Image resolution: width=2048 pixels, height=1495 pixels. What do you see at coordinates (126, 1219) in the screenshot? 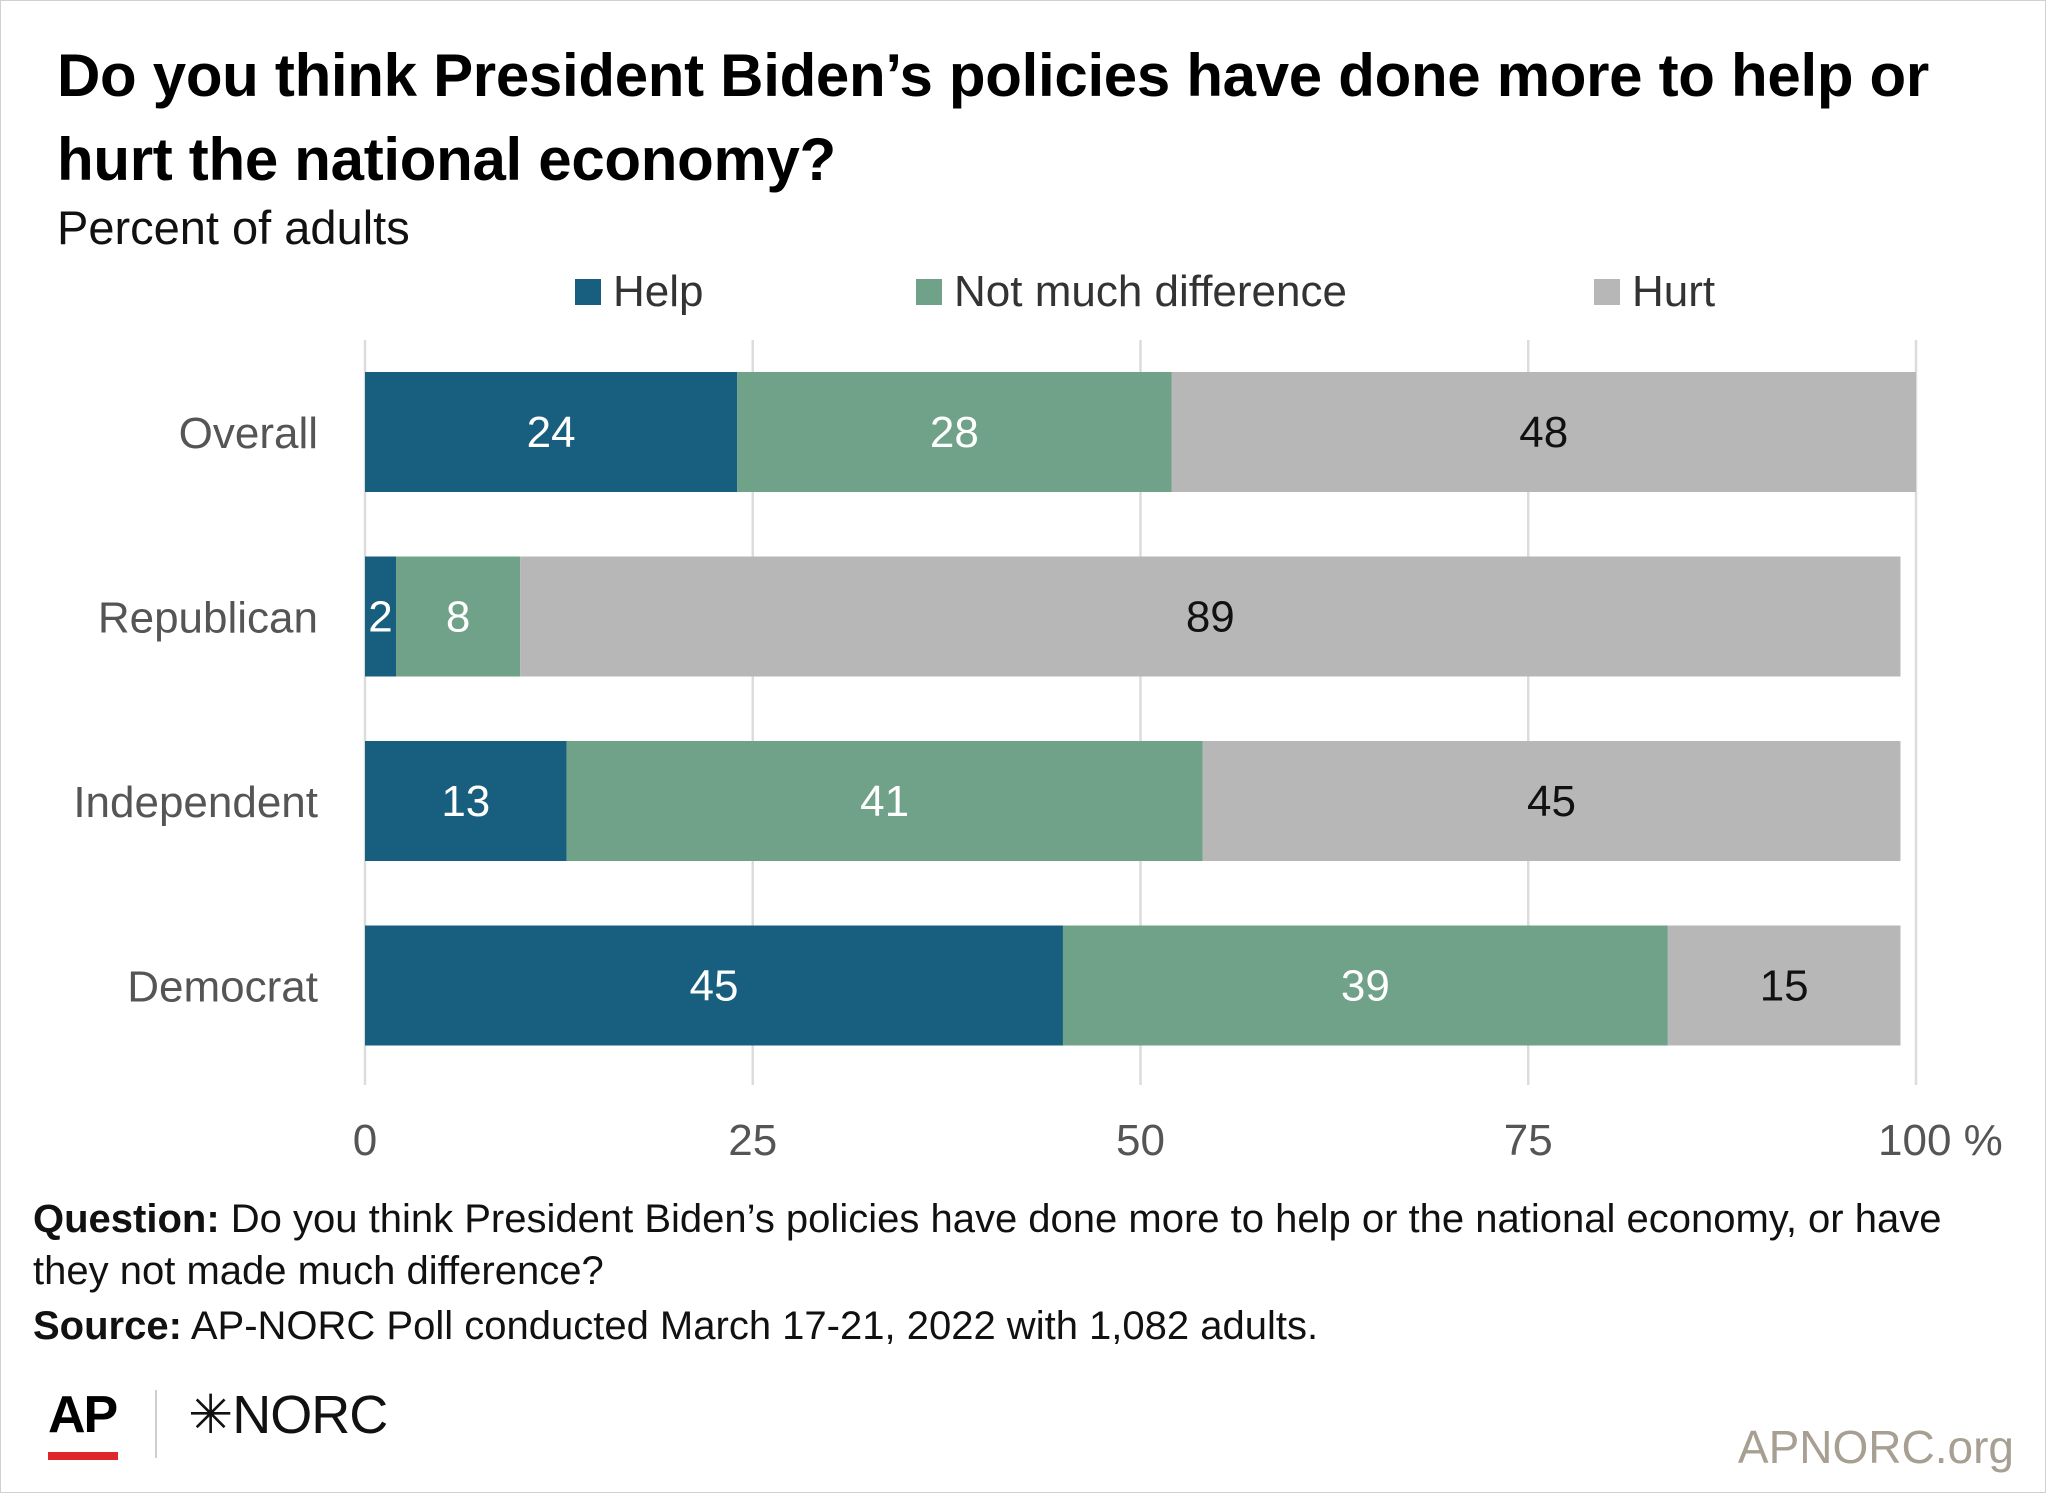
I see `question-label: Question:` at bounding box center [126, 1219].